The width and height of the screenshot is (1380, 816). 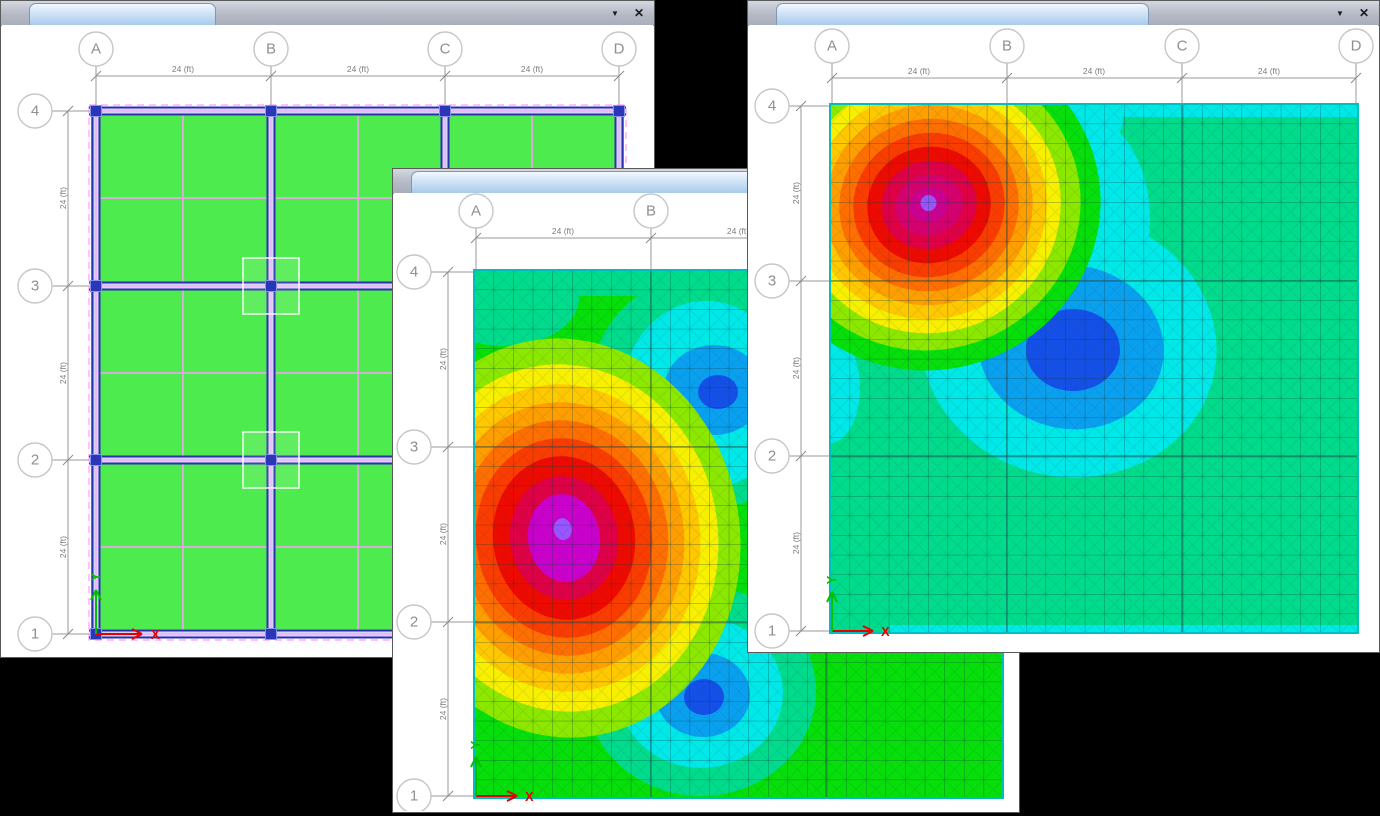 What do you see at coordinates (122, 14) in the screenshot?
I see `window-tab: Plan View - Story1 - Z = 12 (ft)` at bounding box center [122, 14].